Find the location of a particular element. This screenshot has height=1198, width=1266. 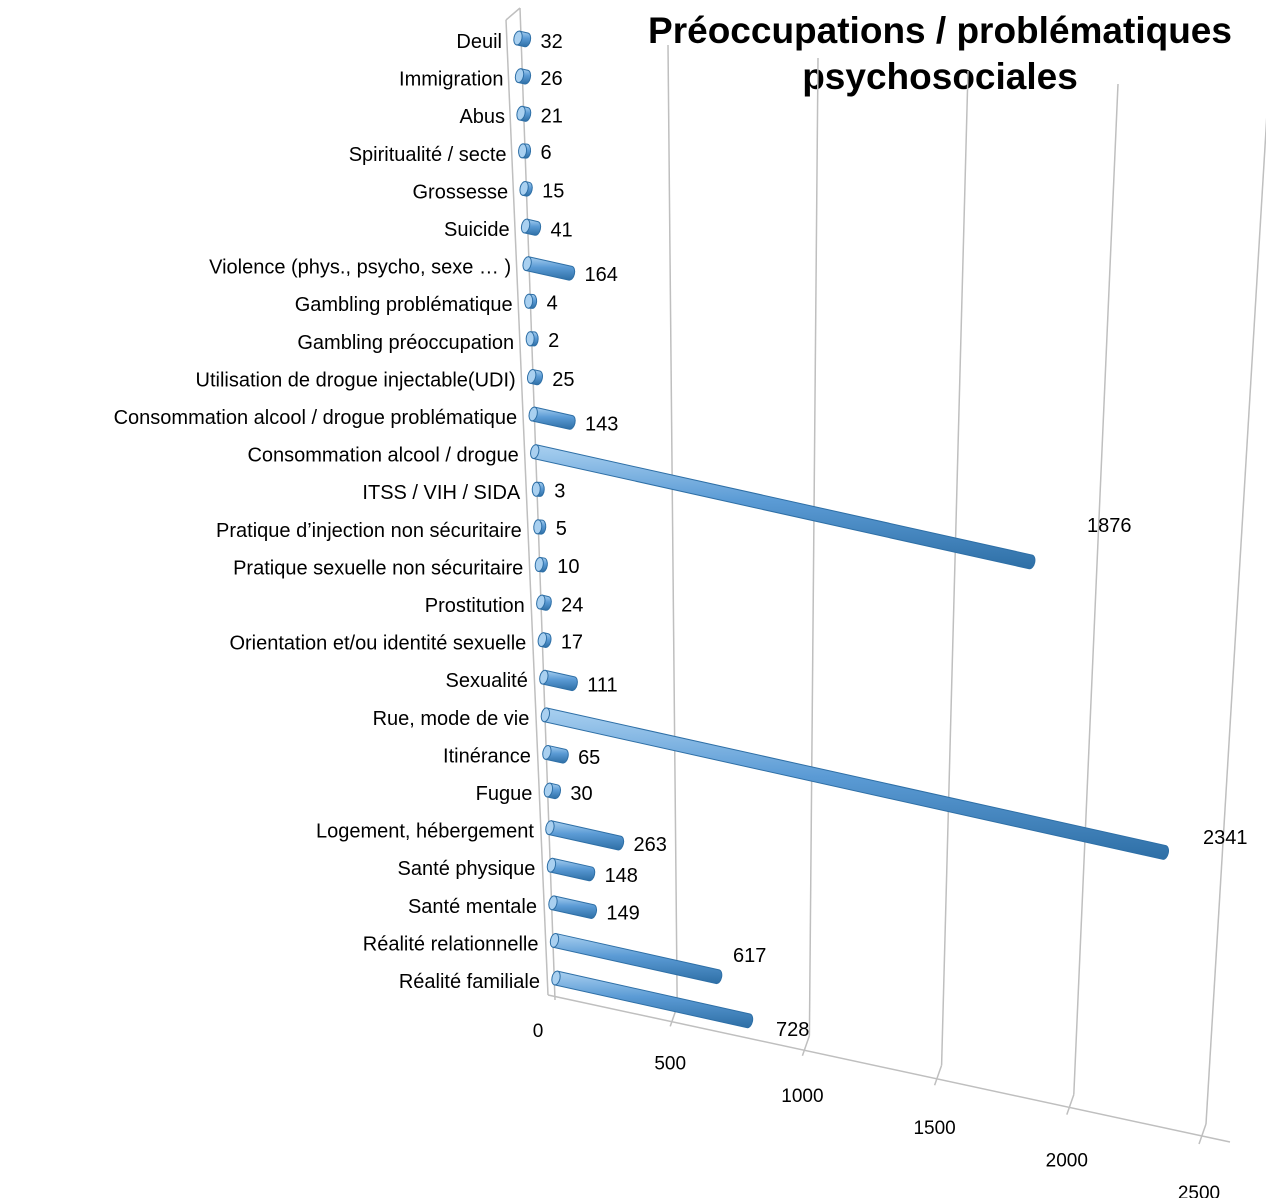

value-label-5: 41 is located at coordinates (561, 230).